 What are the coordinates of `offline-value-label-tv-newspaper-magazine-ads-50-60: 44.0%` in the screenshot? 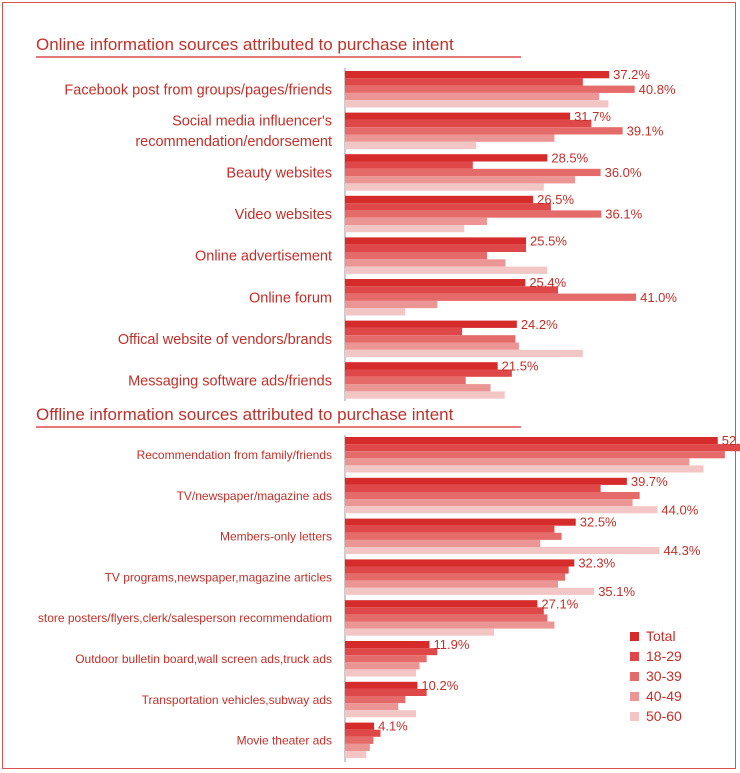 It's located at (679, 509).